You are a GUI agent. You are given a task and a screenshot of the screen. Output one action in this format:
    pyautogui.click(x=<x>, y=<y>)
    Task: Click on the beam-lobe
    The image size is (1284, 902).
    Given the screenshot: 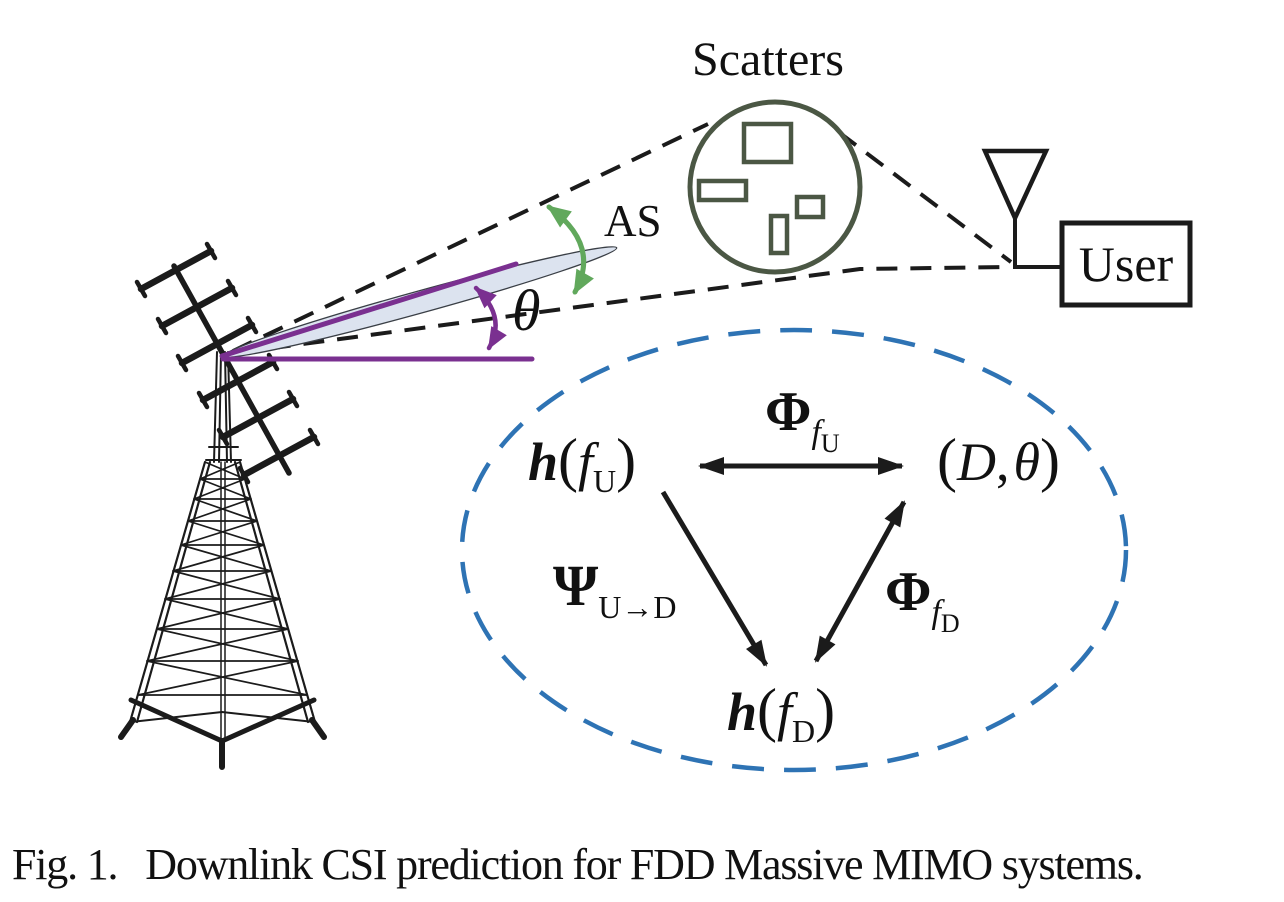 What is the action you would take?
    pyautogui.click(x=420, y=302)
    